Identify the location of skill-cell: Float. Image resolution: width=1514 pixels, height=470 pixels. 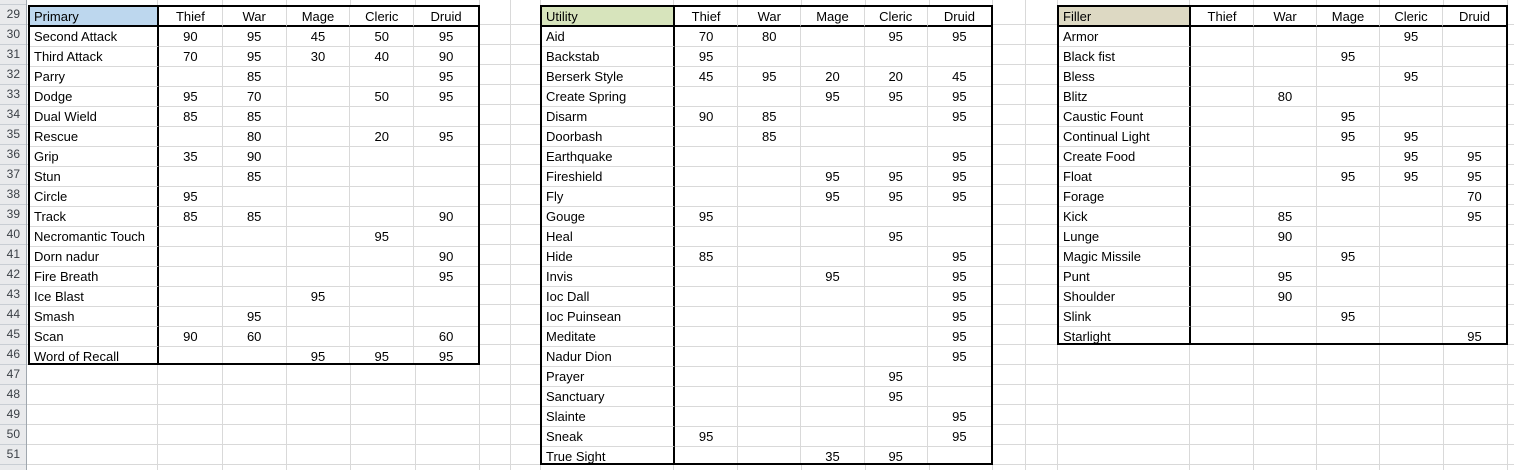
(1125, 177).